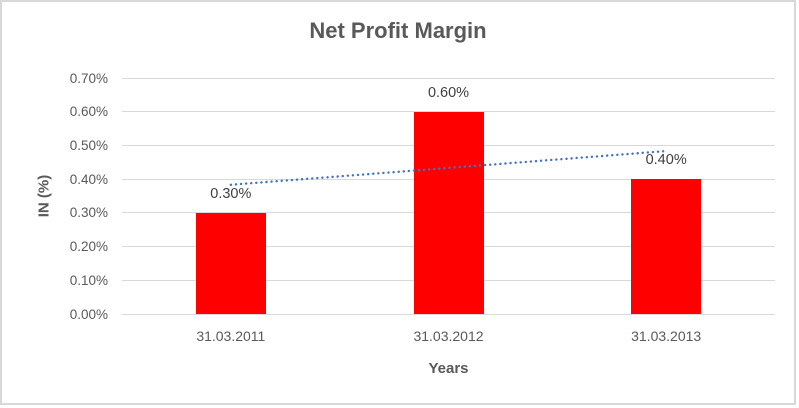  What do you see at coordinates (398, 30) in the screenshot?
I see `chart-title: Net Profit Margin` at bounding box center [398, 30].